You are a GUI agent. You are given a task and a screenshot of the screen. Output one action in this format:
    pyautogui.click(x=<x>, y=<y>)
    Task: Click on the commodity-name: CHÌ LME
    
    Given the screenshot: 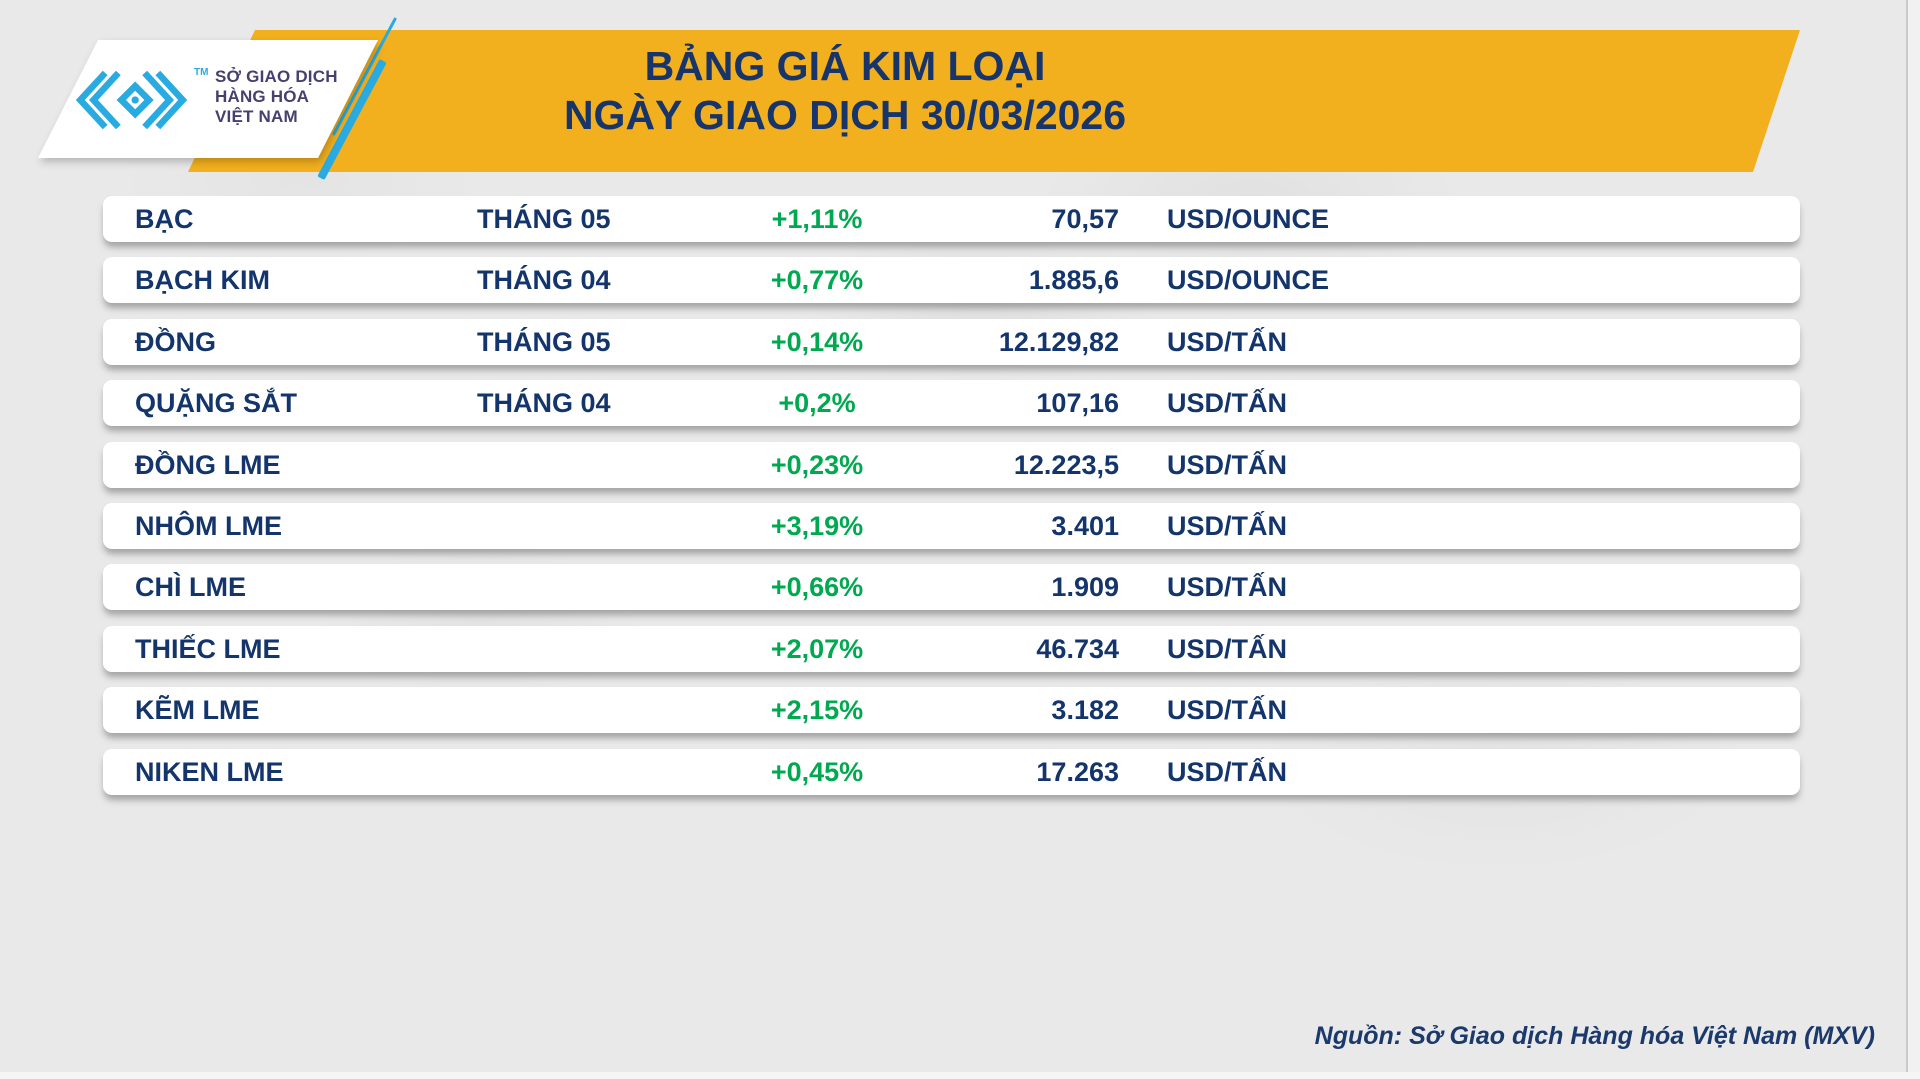 What is the action you would take?
    pyautogui.click(x=190, y=586)
    